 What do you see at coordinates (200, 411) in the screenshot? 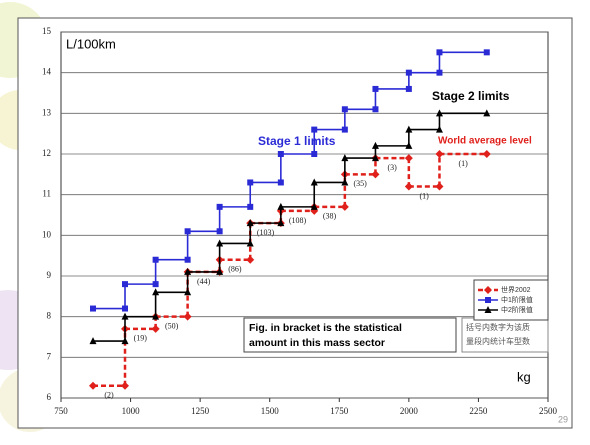
I see `x-tick-label: 1250` at bounding box center [200, 411].